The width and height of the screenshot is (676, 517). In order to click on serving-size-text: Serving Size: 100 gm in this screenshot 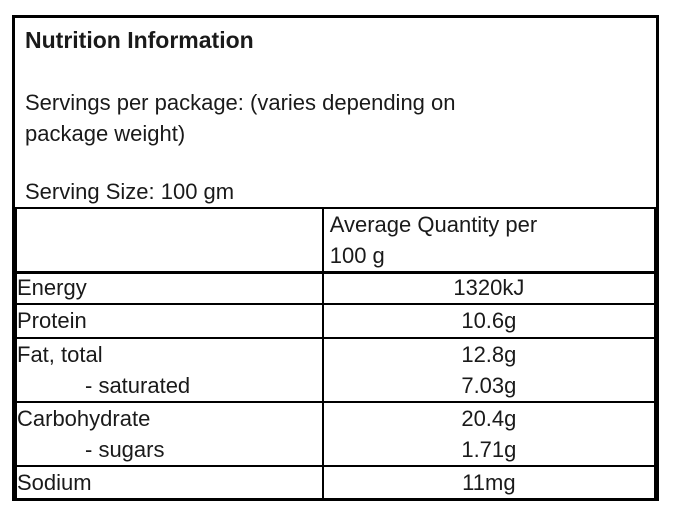, I will do `click(130, 191)`.